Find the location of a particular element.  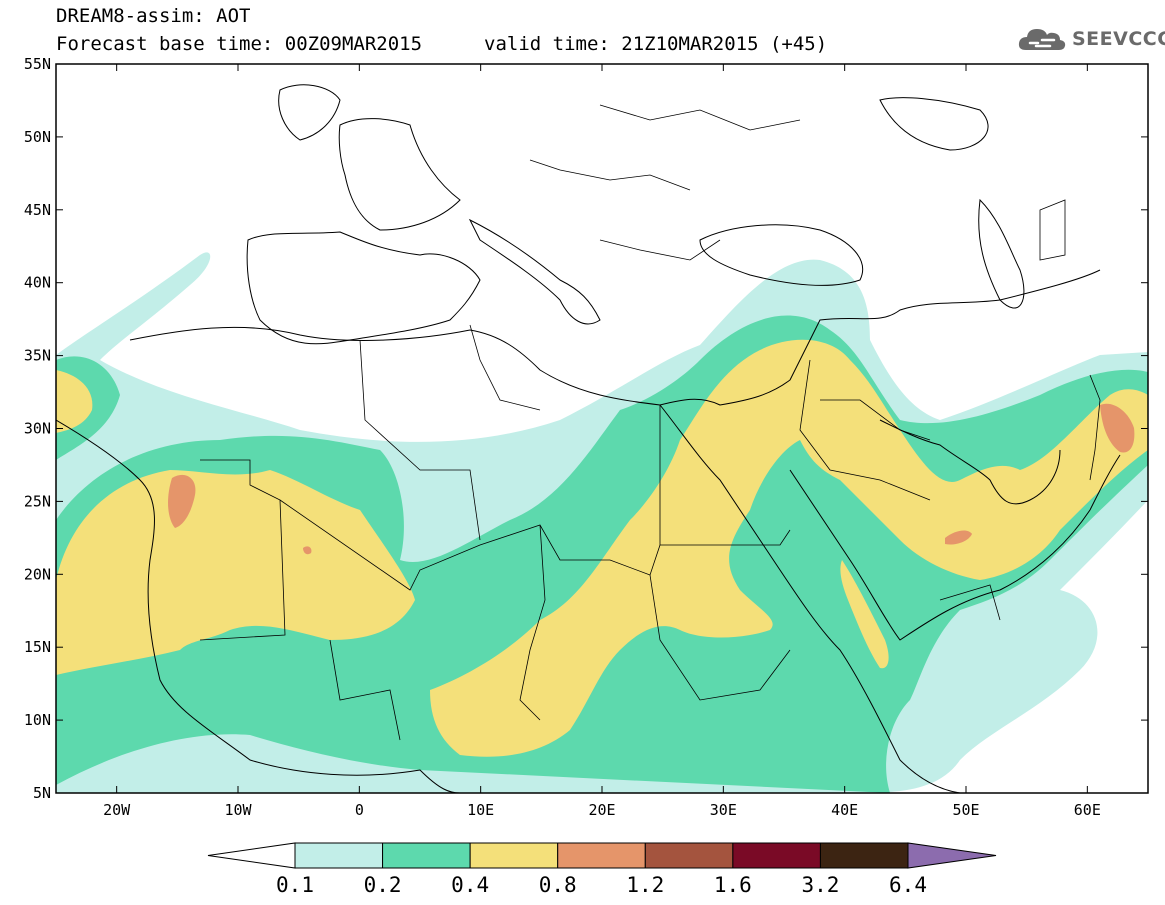

forecast-base-time: Forecast base time: 00Z09MAR2015 is located at coordinates (239, 44).